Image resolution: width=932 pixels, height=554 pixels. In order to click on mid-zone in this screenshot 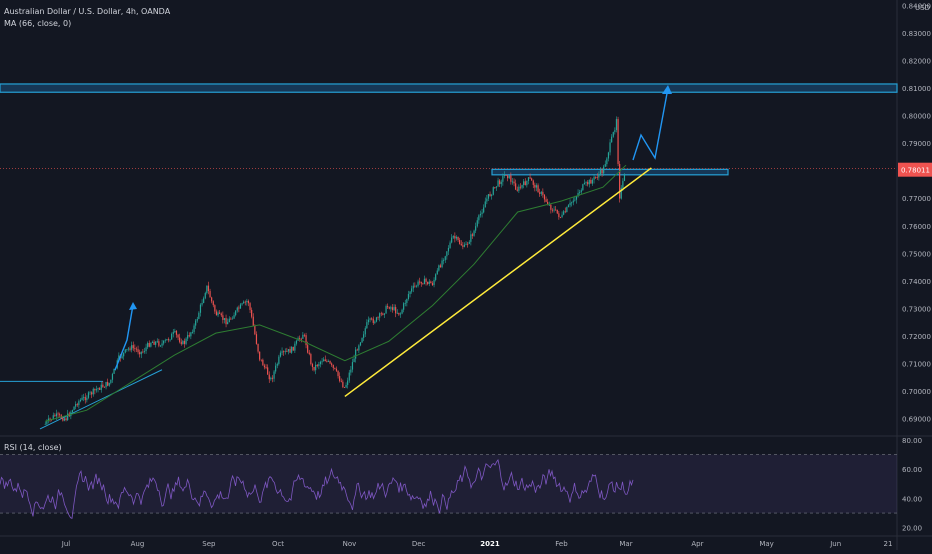, I will do `click(610, 172)`.